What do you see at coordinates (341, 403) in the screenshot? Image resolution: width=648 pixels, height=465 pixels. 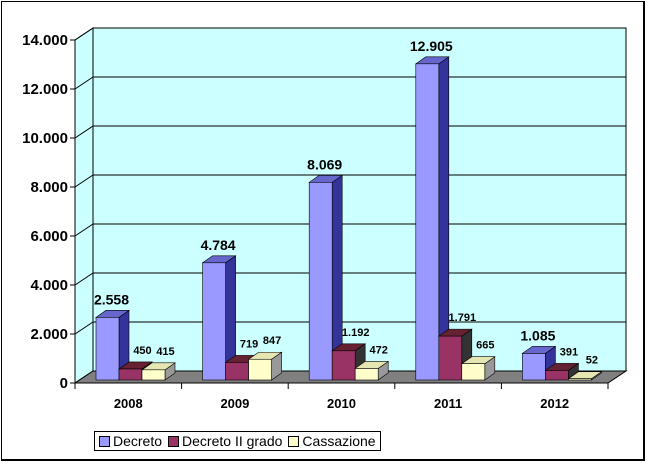 I see `x-tick-label: 2010` at bounding box center [341, 403].